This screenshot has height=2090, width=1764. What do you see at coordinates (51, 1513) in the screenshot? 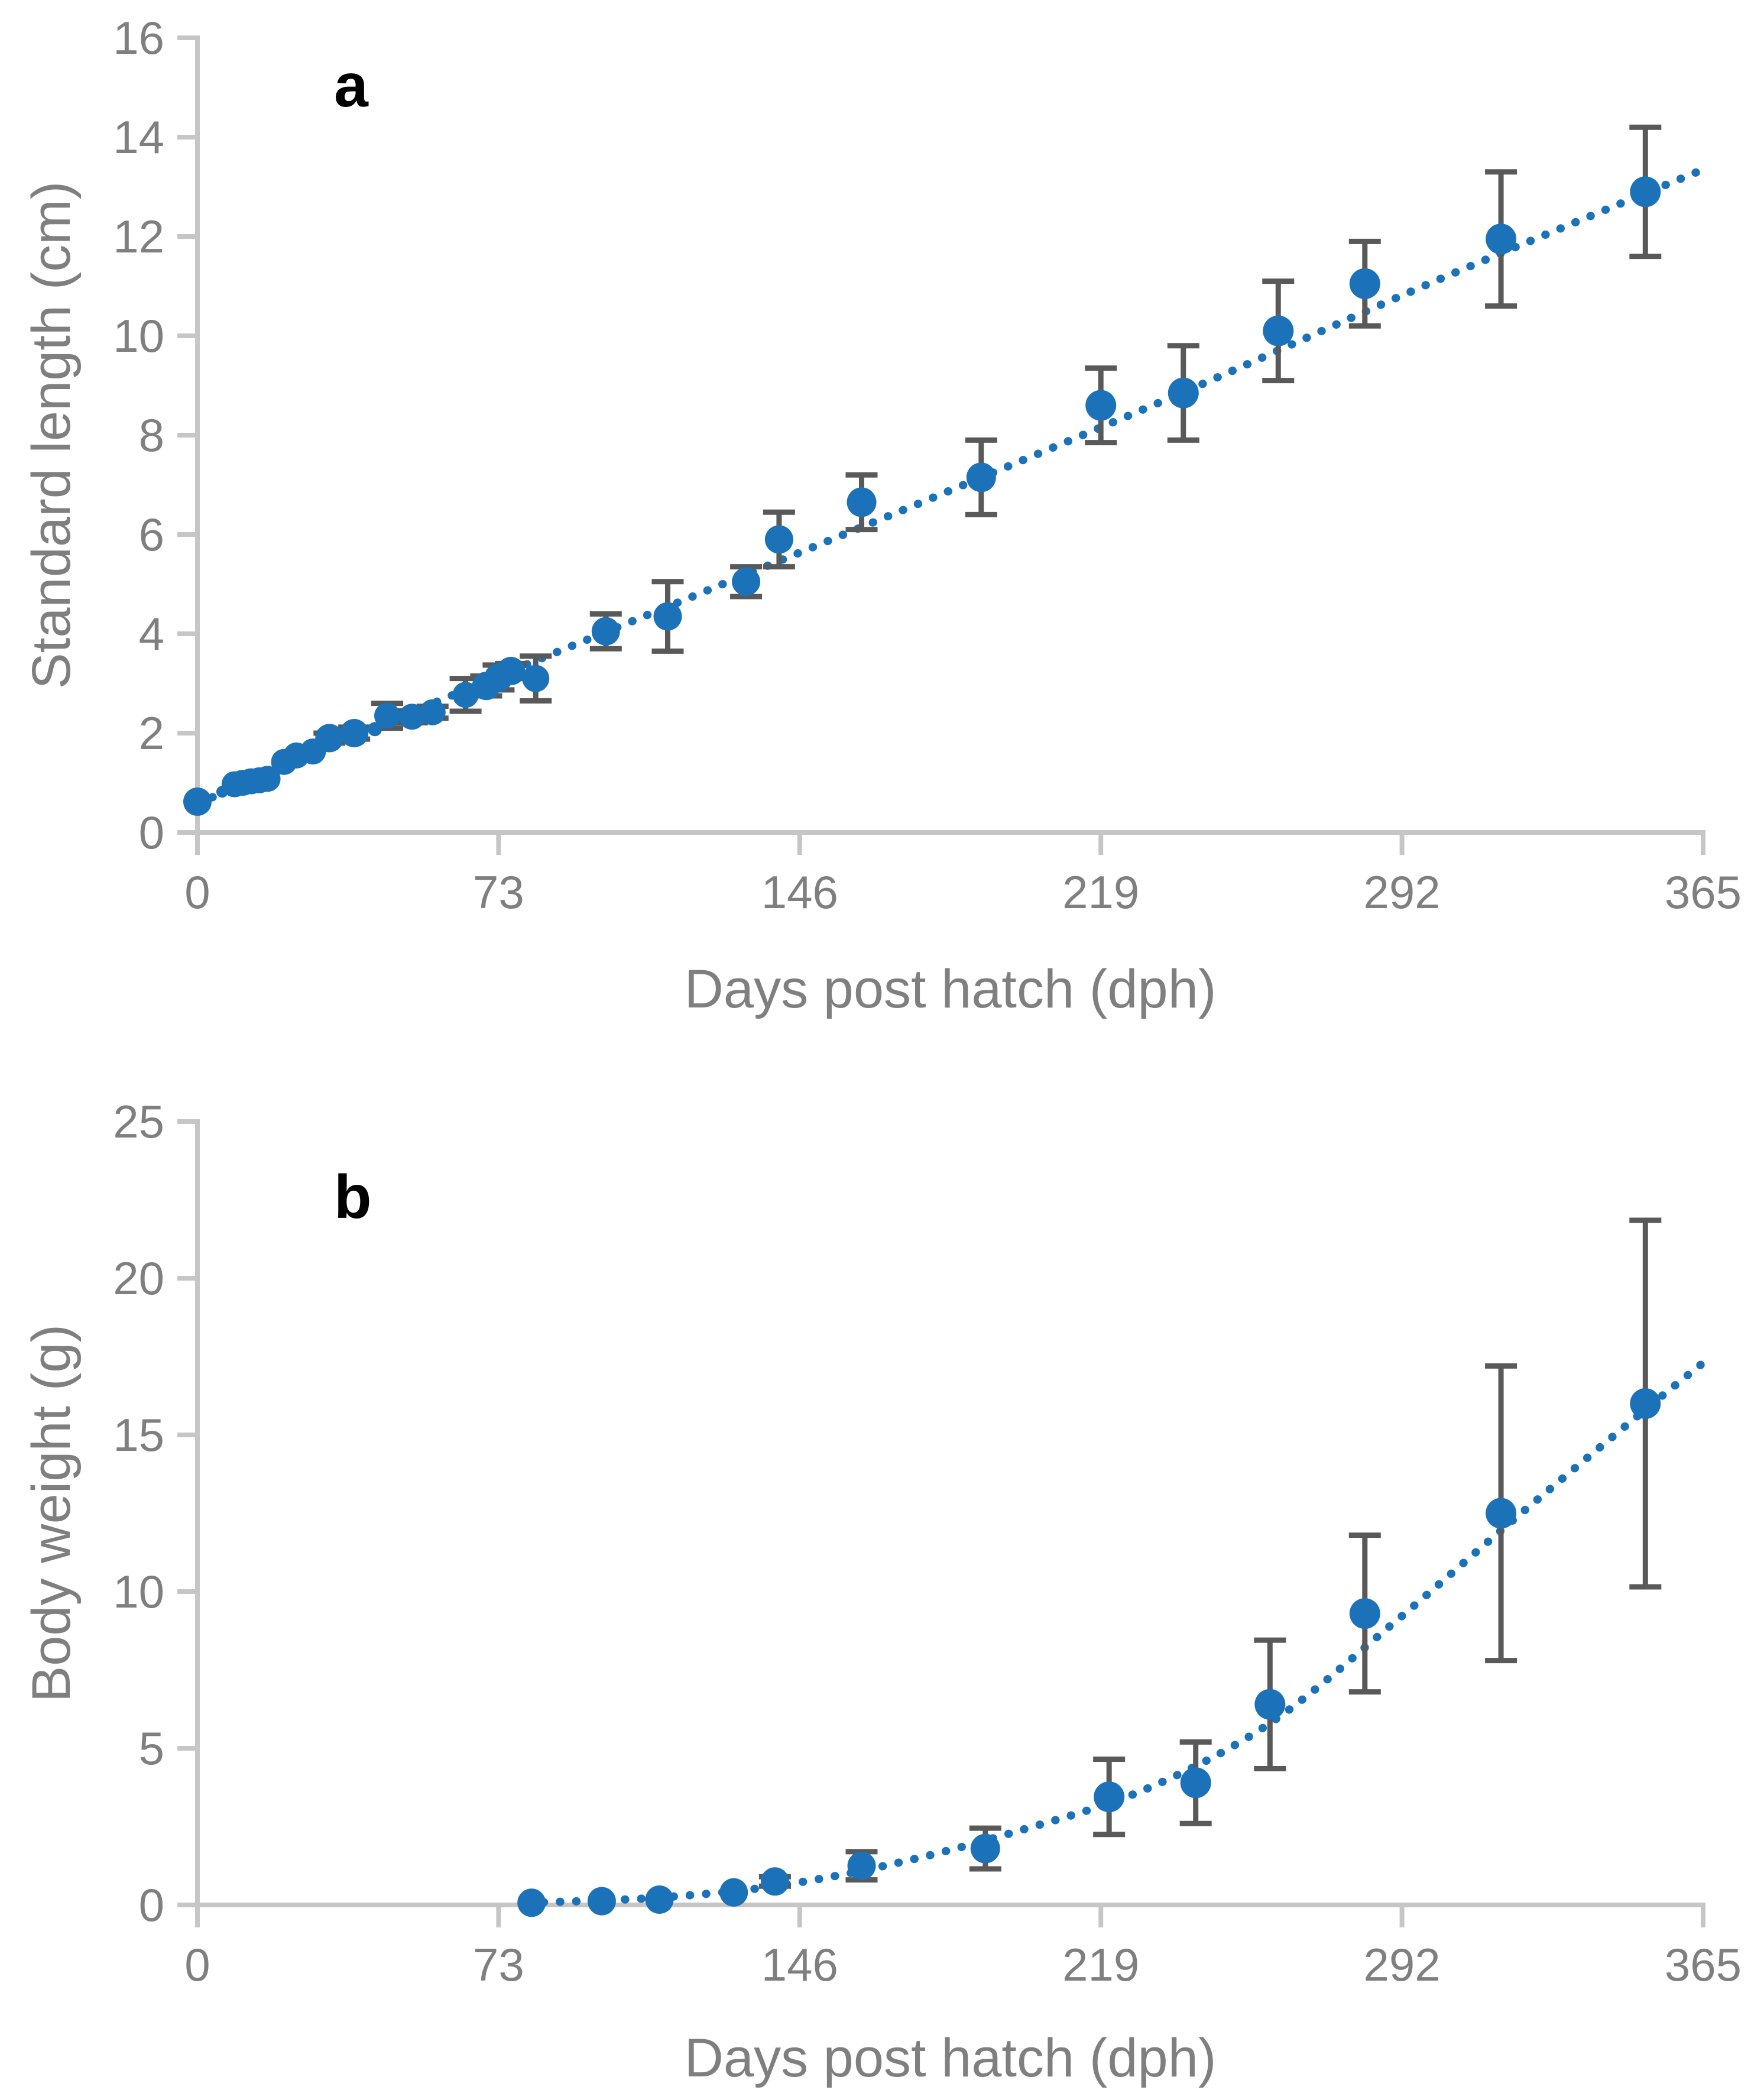
I see `y-axis-title: Body weight (g)` at bounding box center [51, 1513].